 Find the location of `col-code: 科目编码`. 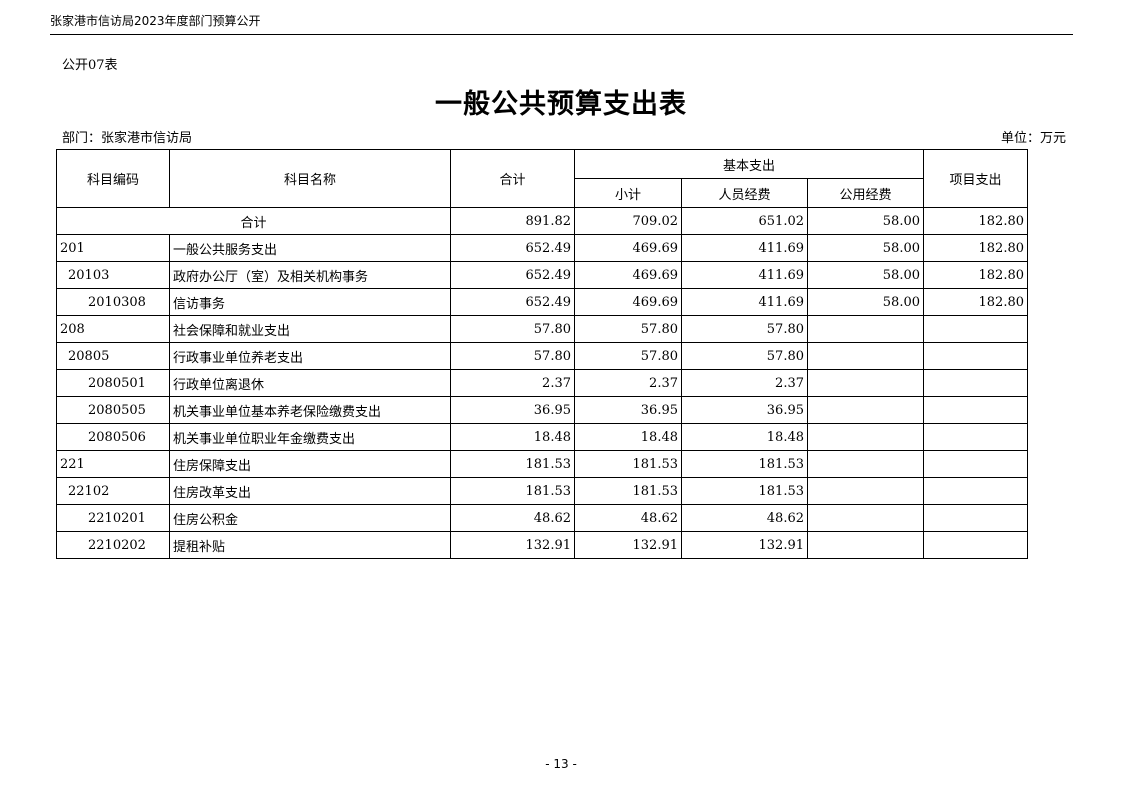

col-code: 科目编码 is located at coordinates (113, 178).